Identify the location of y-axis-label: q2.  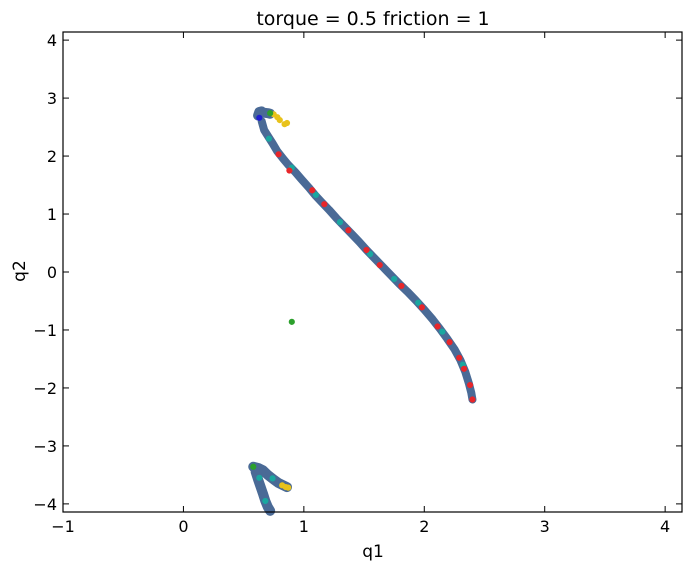
(20, 271).